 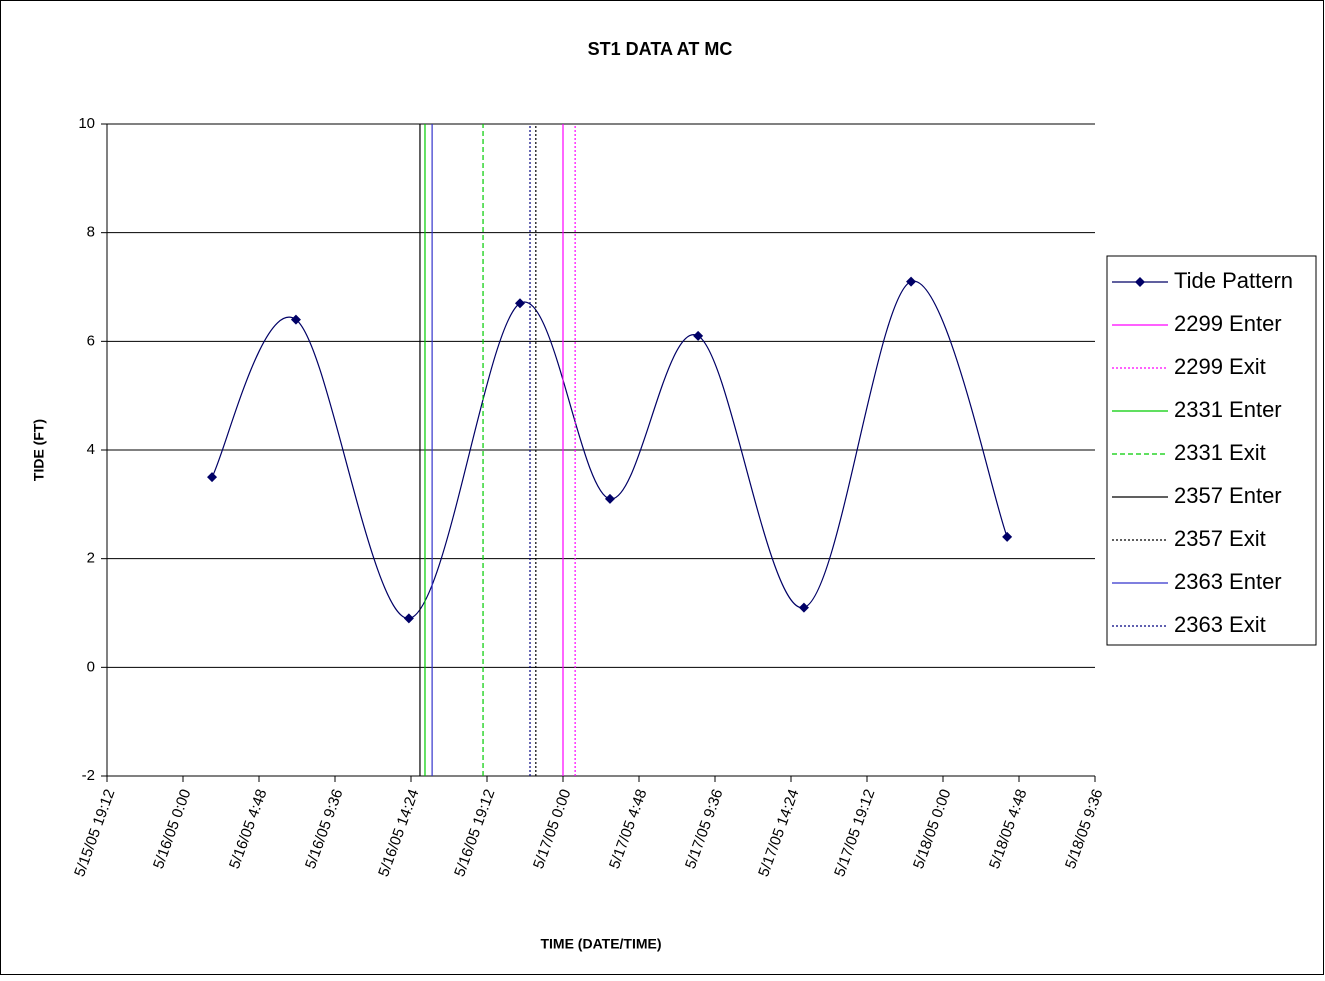 I want to click on legend-box, so click(x=1211, y=450).